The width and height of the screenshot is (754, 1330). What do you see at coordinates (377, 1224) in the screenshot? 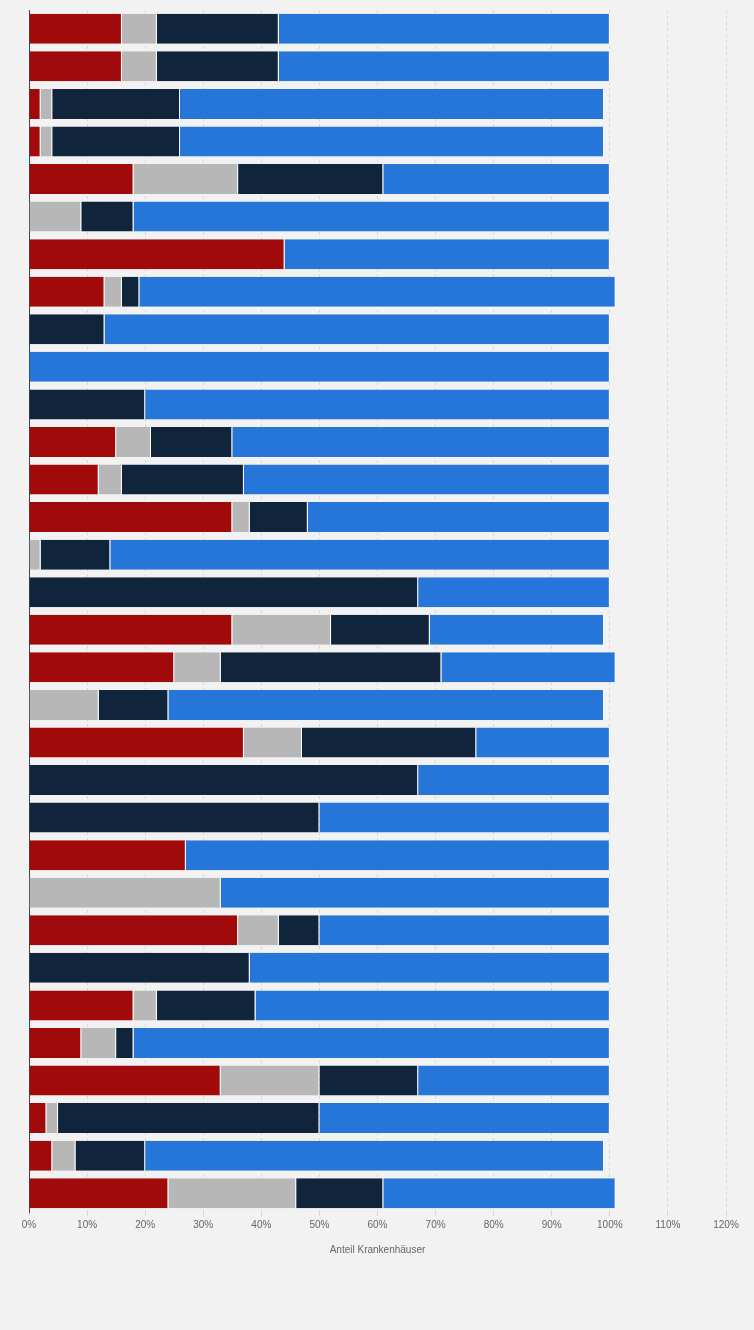
I see `x-tick-label: 60%` at bounding box center [377, 1224].